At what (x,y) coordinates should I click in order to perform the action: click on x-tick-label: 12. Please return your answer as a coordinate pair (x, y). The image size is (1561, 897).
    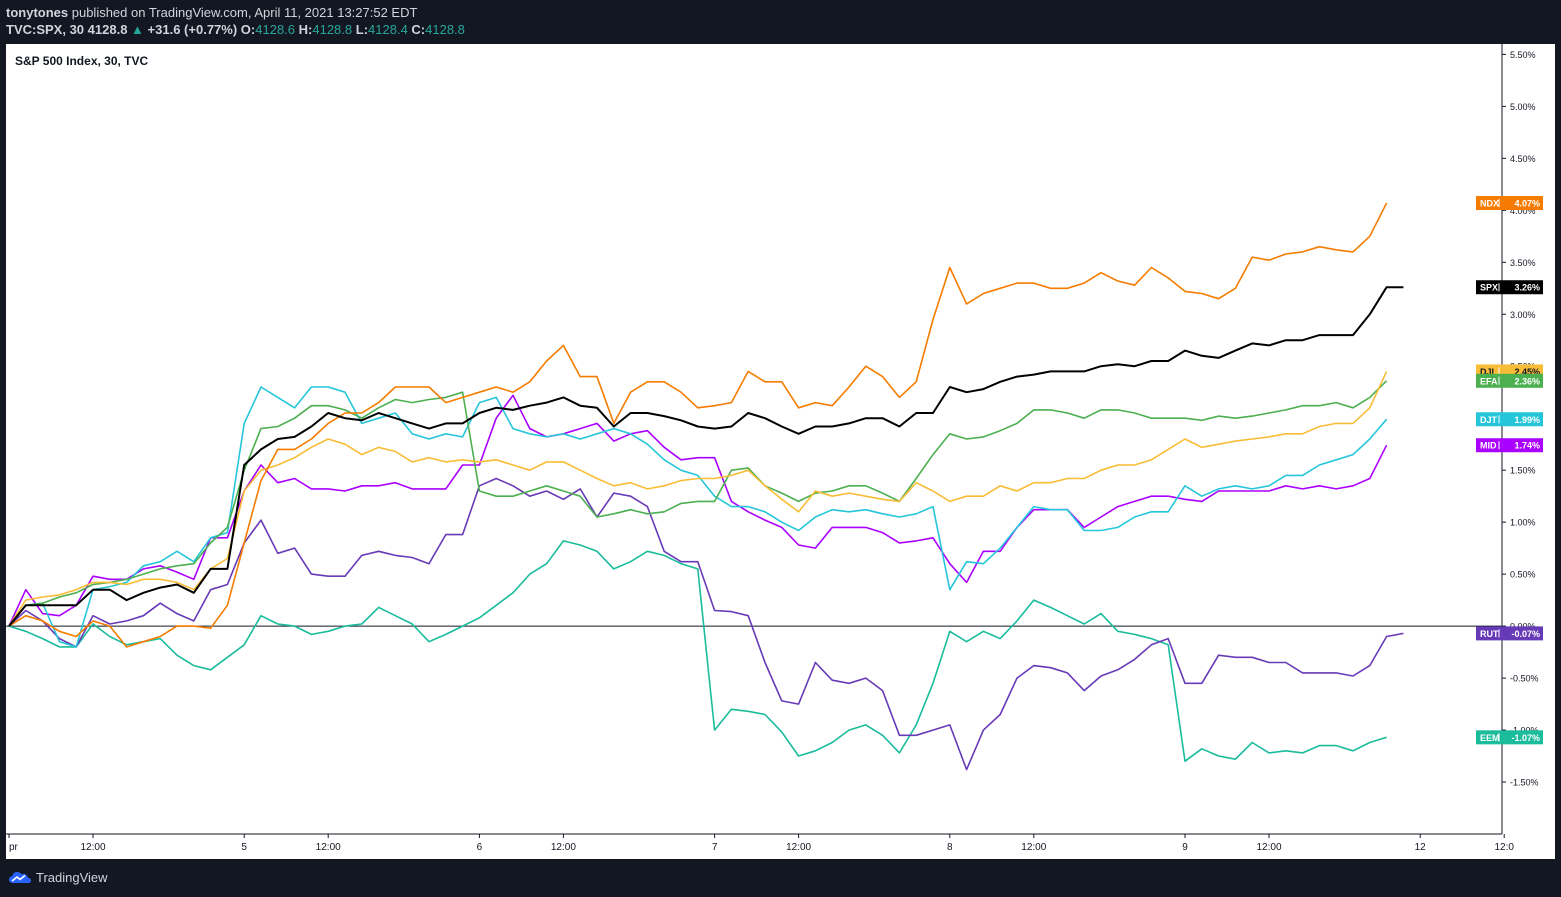
    Looking at the image, I should click on (1421, 847).